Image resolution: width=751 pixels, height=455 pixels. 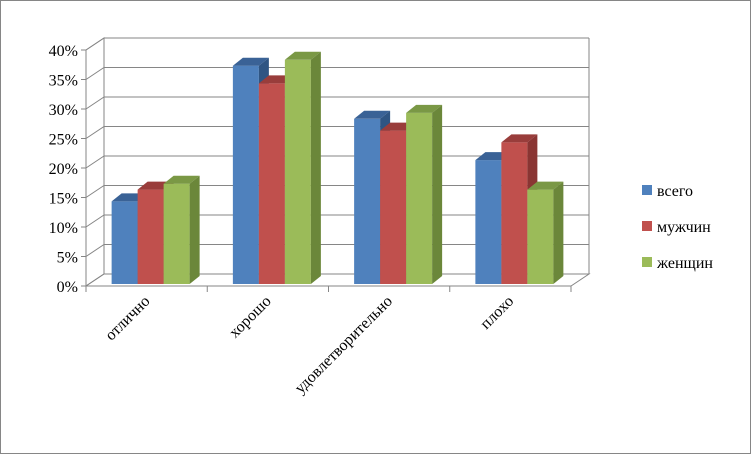 I want to click on y-tick-label: 35%, so click(x=63, y=81).